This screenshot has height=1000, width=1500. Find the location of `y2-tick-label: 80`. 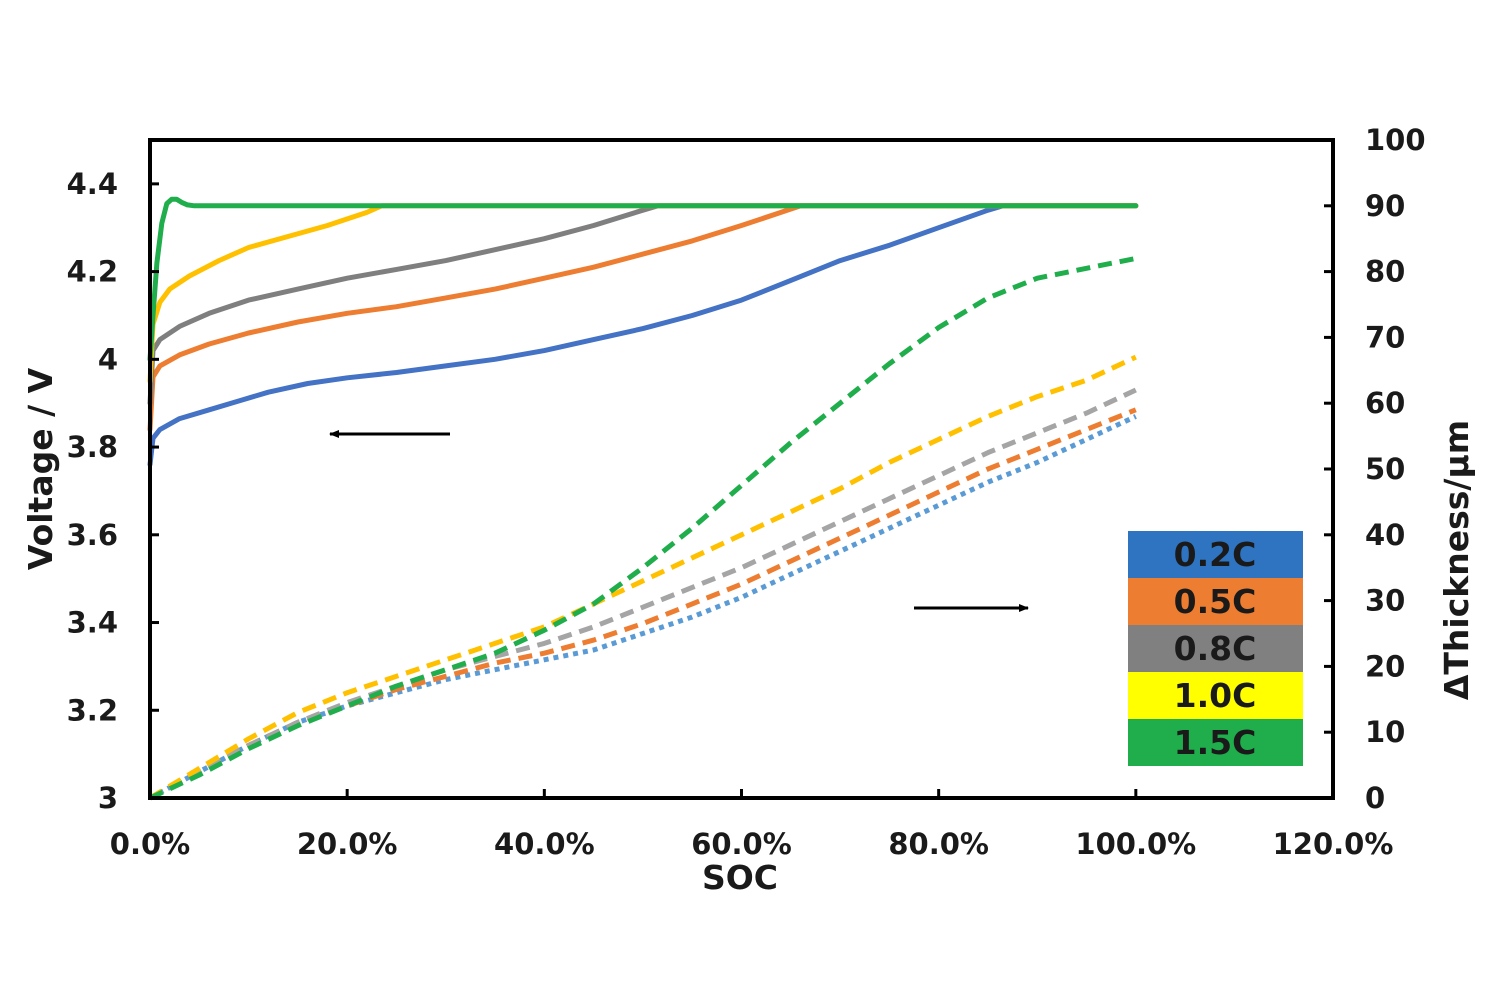

y2-tick-label: 80 is located at coordinates (1385, 272).